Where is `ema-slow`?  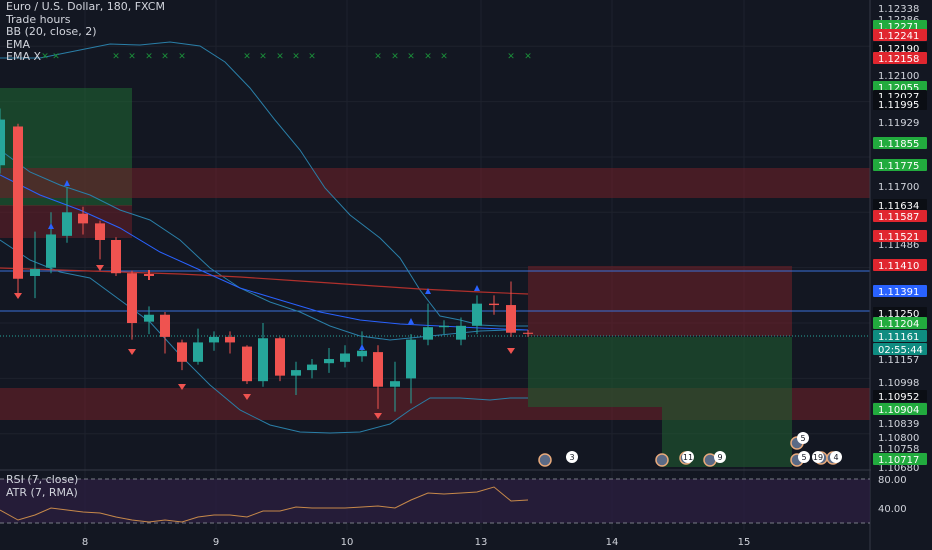 ema-slow is located at coordinates (264, 281).